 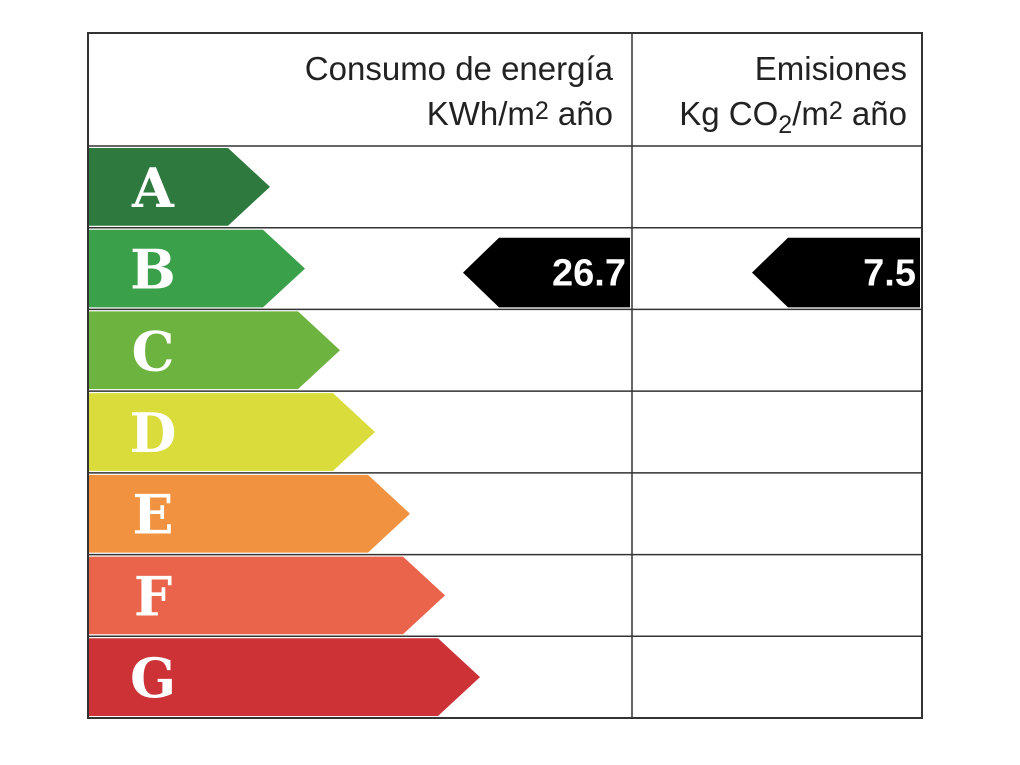 I want to click on class-letter: C, so click(x=153, y=351).